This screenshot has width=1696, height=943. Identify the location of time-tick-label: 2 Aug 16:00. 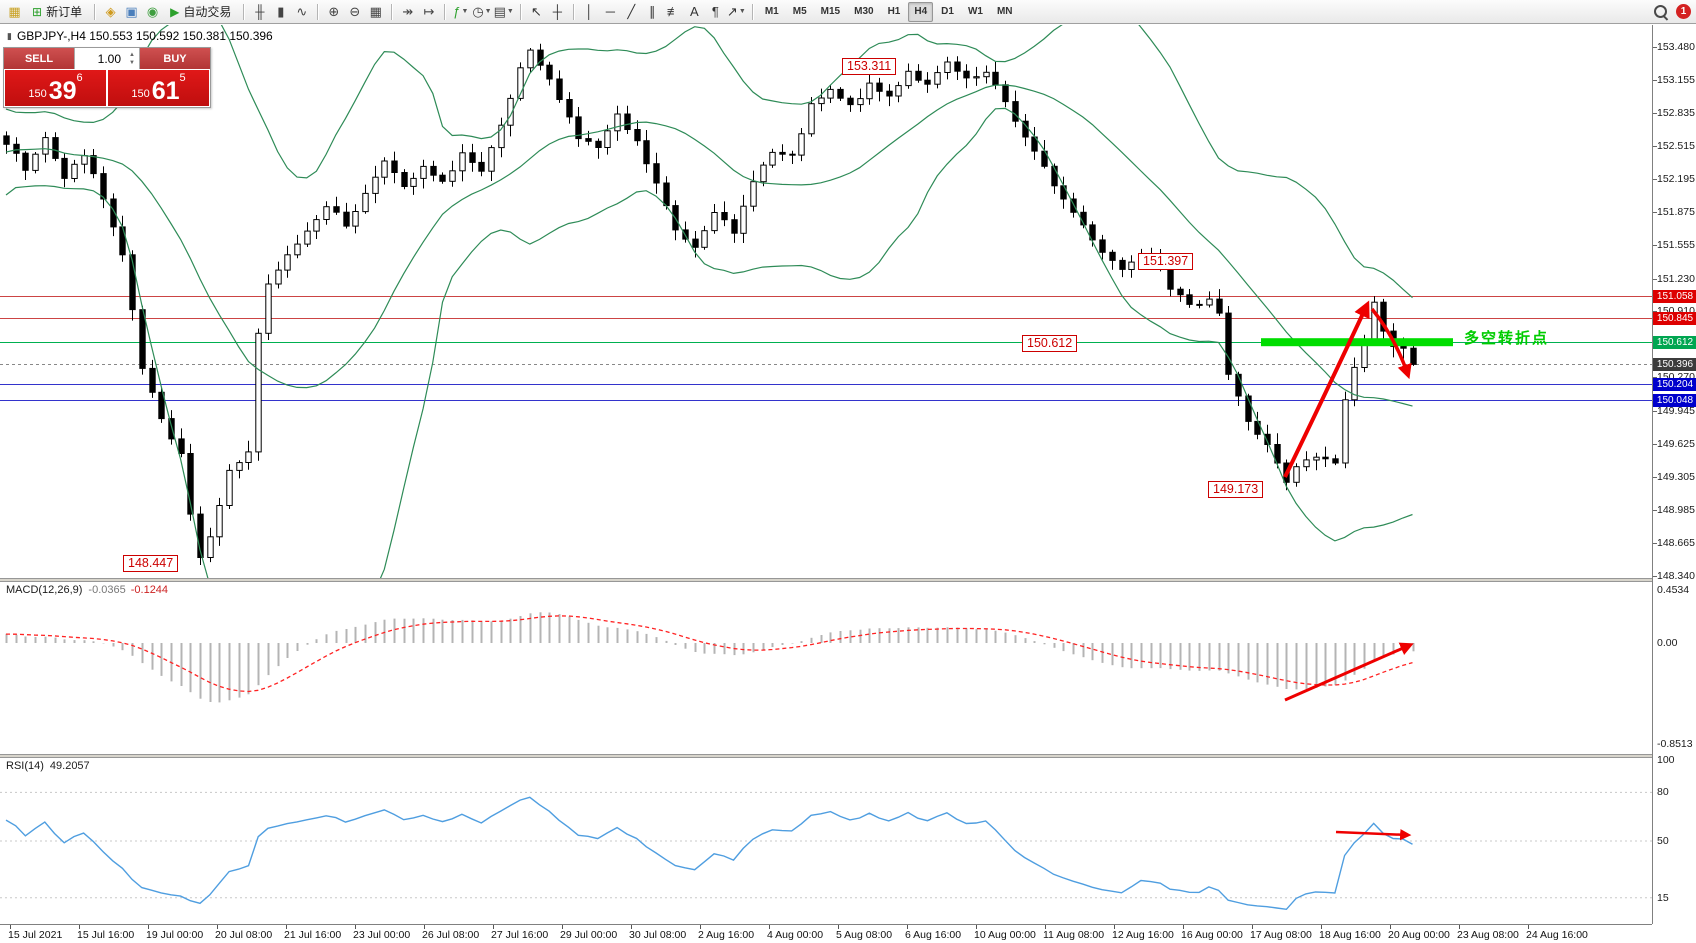
(726, 935).